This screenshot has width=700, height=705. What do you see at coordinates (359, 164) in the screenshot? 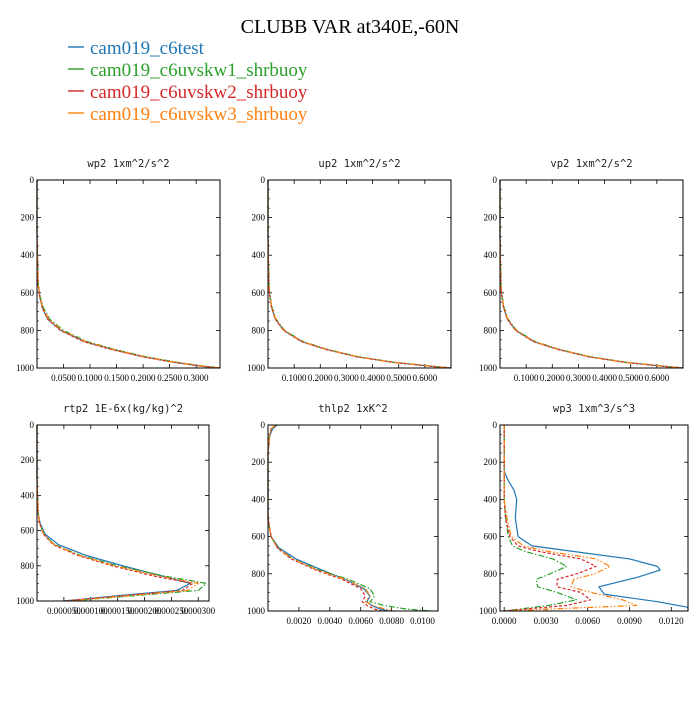
I see `panel-title-1: up2 1xm^2/s^2` at bounding box center [359, 164].